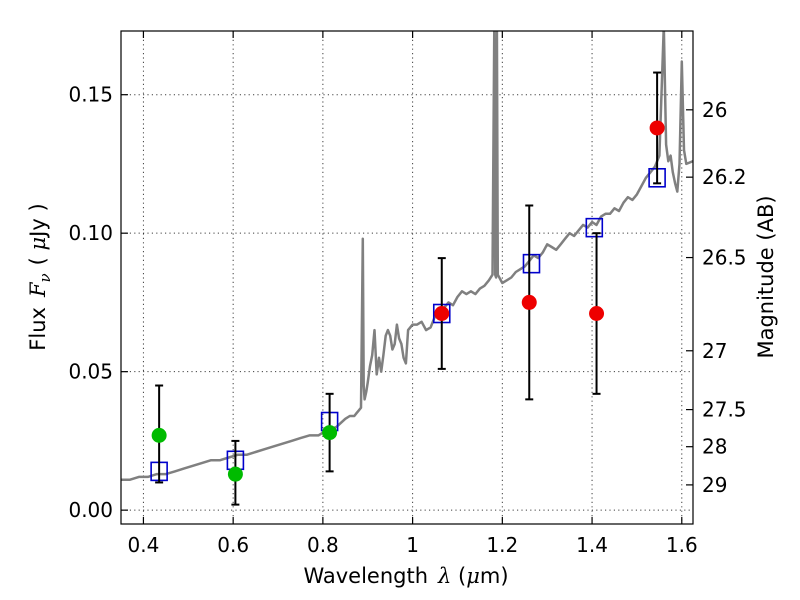  Describe the element at coordinates (724, 410) in the screenshot. I see `magnitude-tick-label: 27.5` at that location.